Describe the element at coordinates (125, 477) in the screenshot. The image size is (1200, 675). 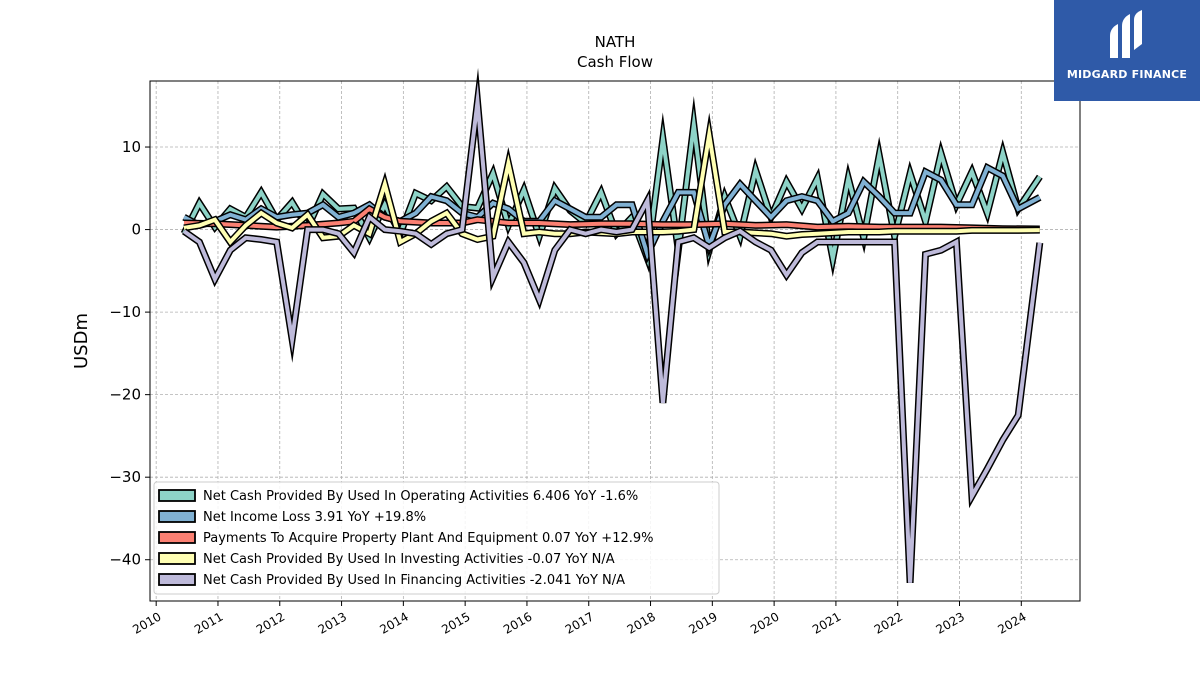
I see `y-tick-label: −30` at that location.